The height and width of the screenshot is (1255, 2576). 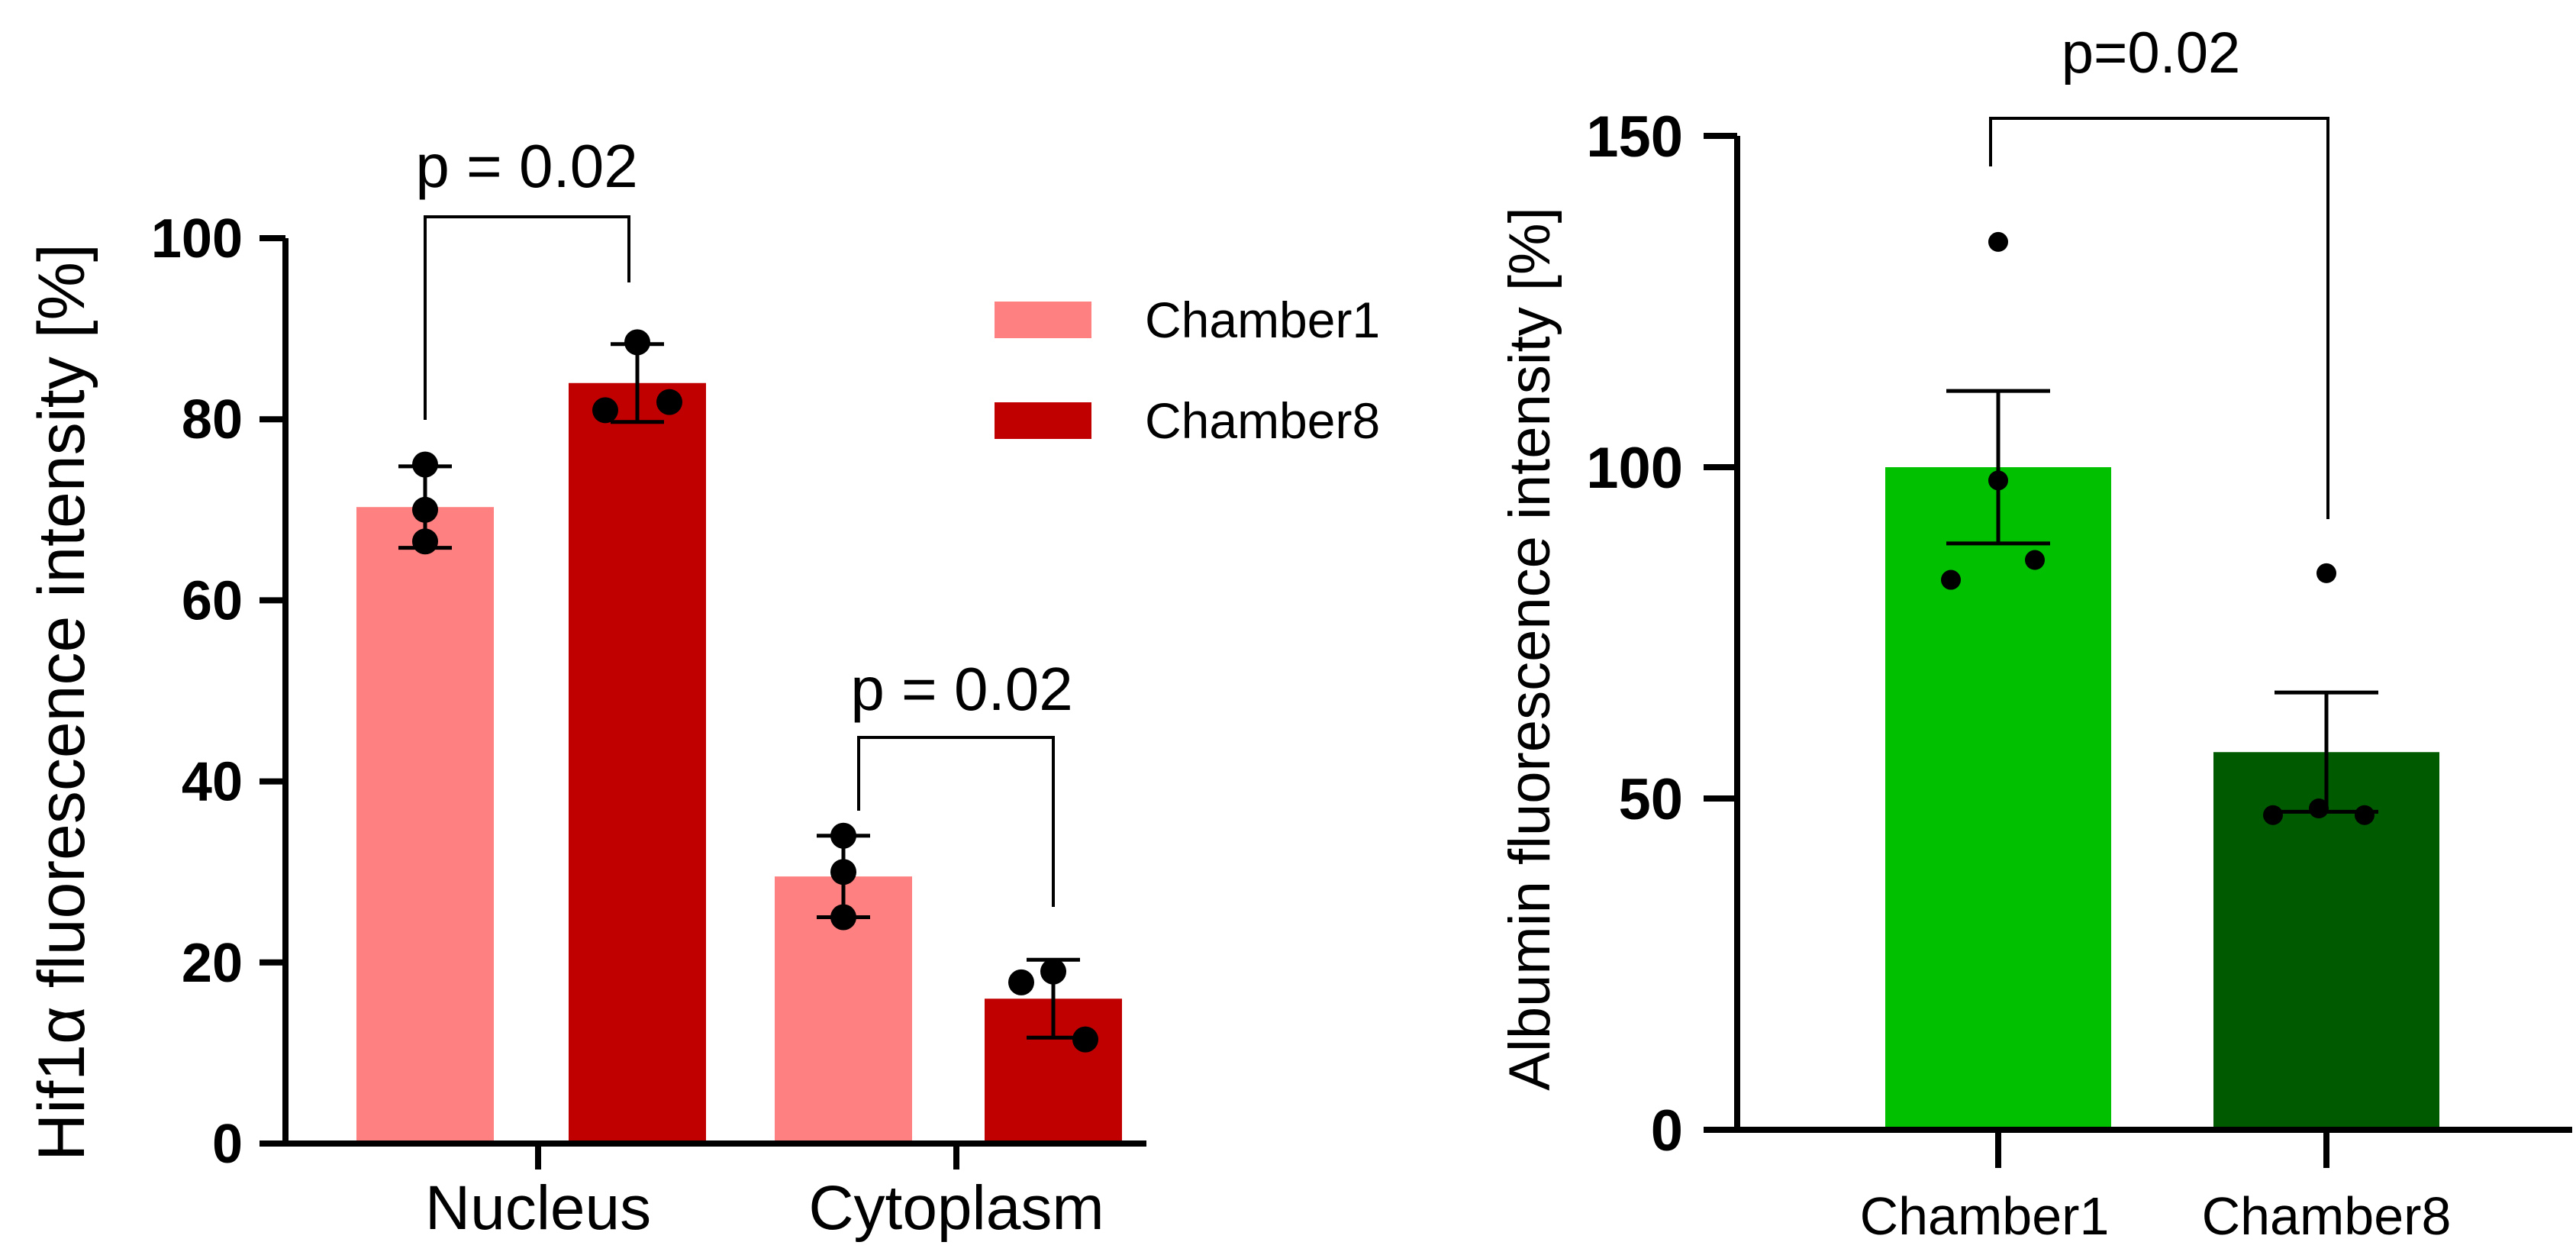 I want to click on hif1a-y-tick-label-40: 40, so click(x=212, y=783).